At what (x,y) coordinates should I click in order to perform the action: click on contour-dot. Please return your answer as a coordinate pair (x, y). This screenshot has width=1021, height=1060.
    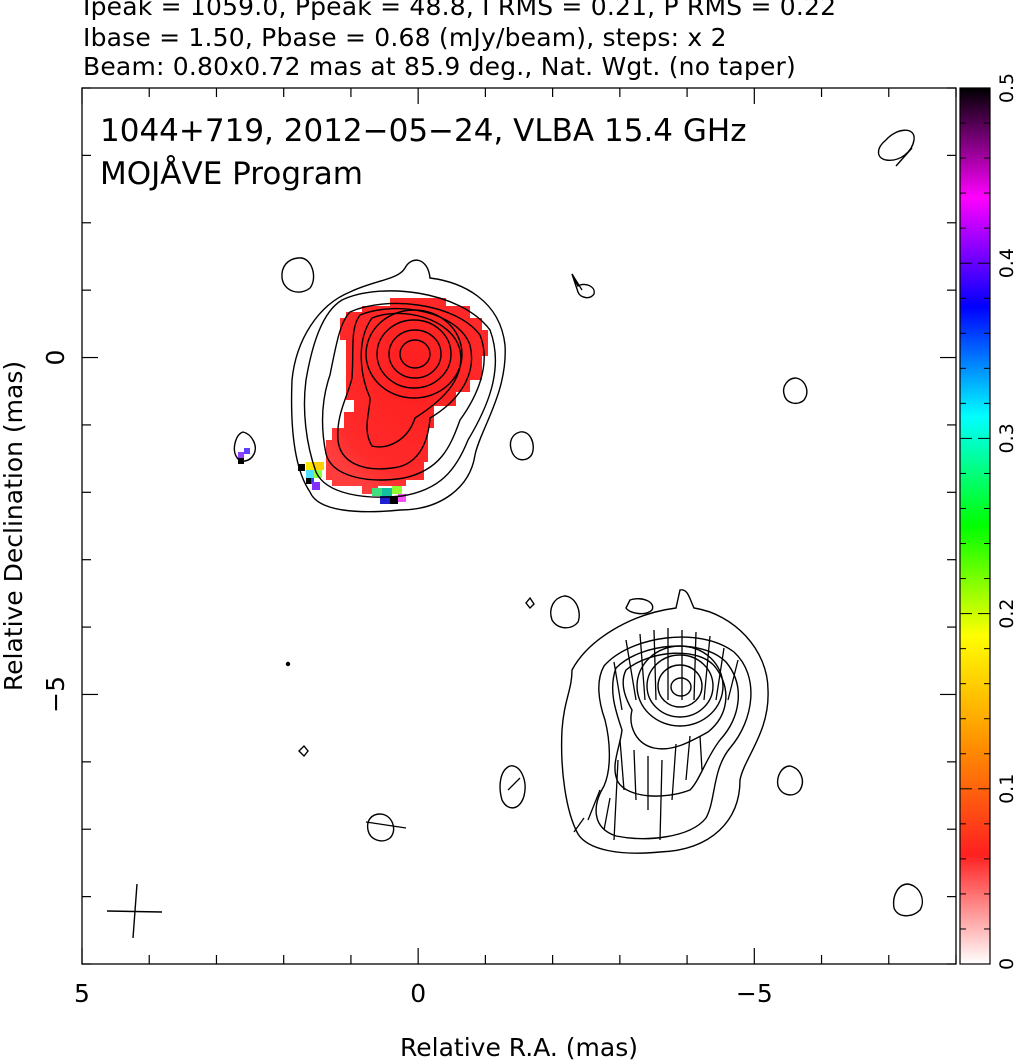
    Looking at the image, I should click on (288, 664).